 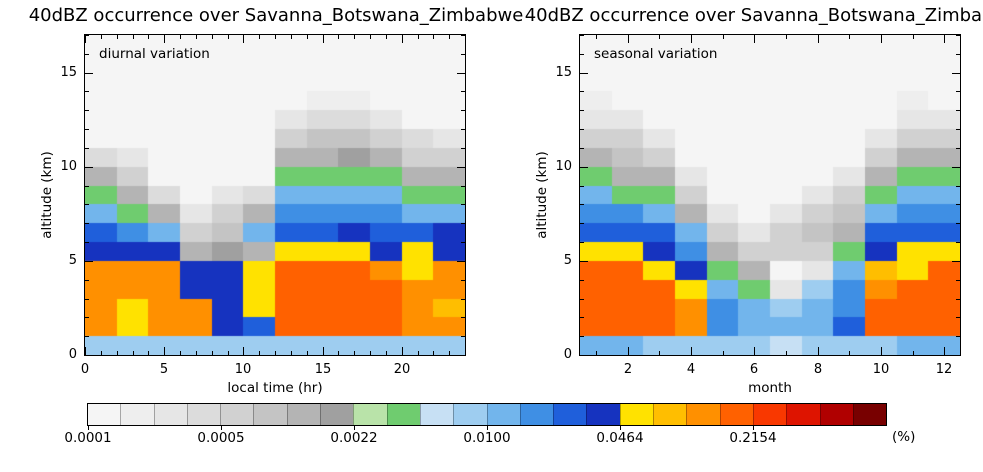 What do you see at coordinates (402, 369) in the screenshot?
I see `x-tick-label: 20` at bounding box center [402, 369].